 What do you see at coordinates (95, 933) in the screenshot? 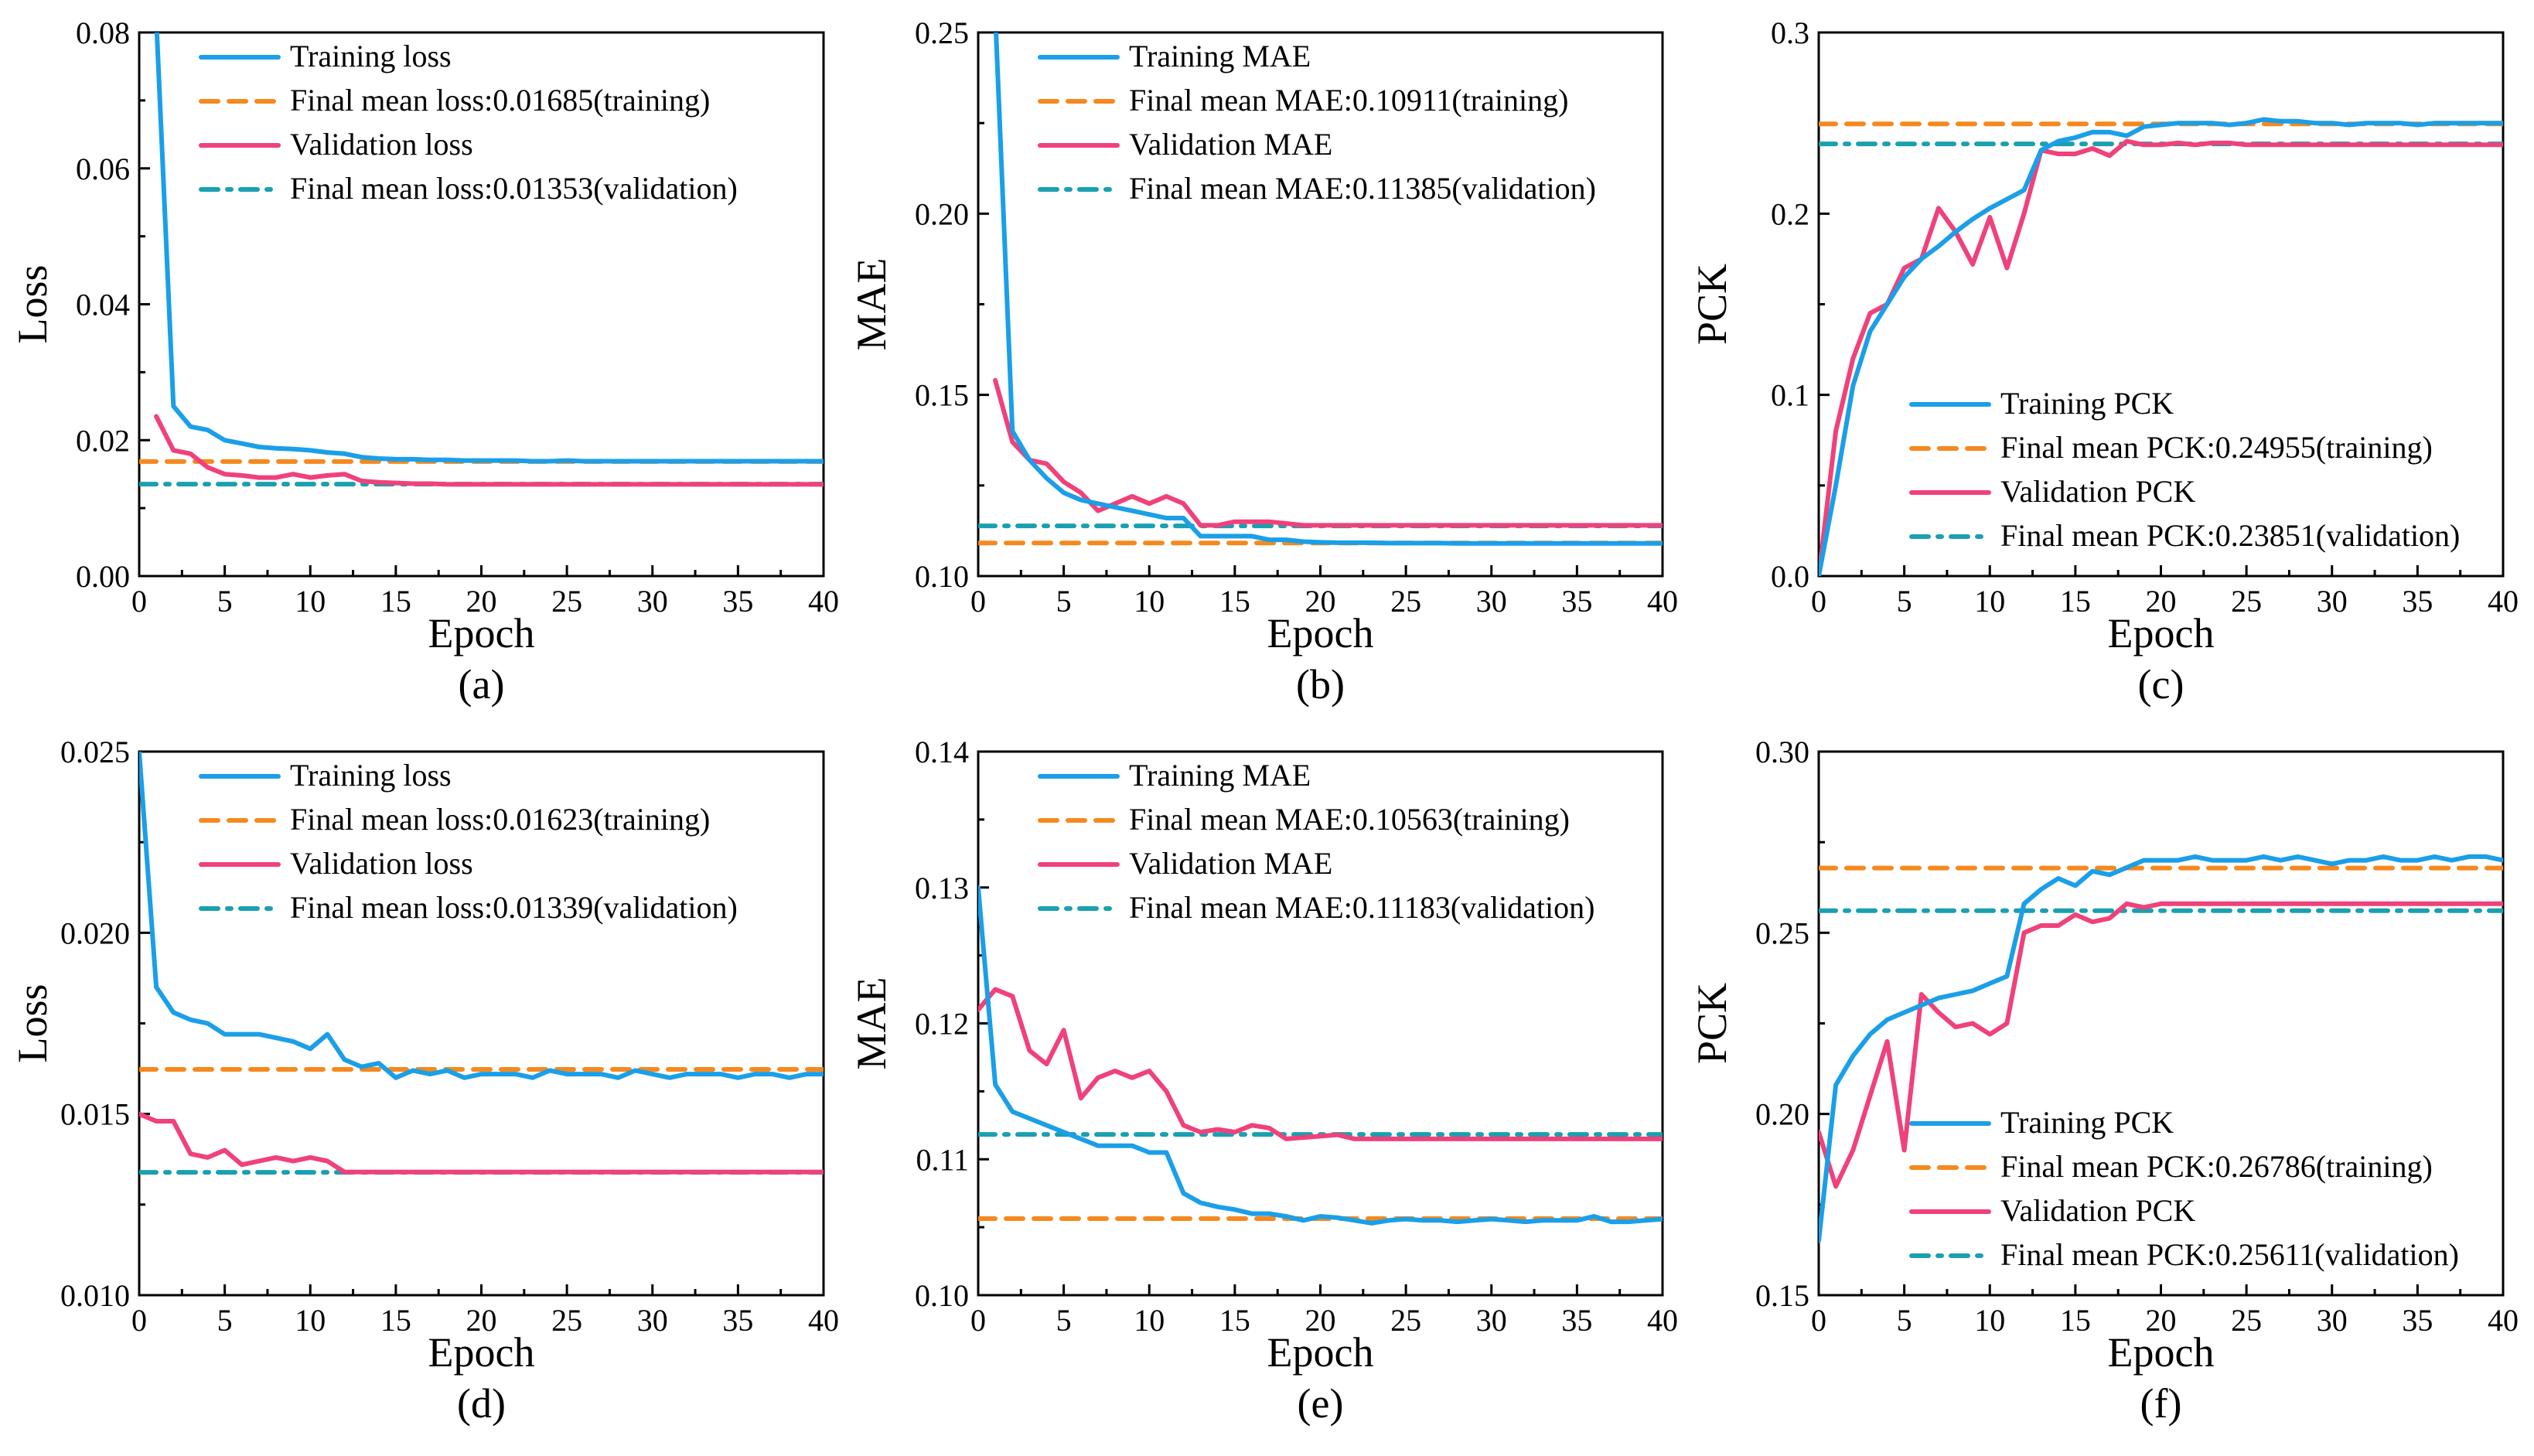
I see `y-tick-label: 0.020` at bounding box center [95, 933].